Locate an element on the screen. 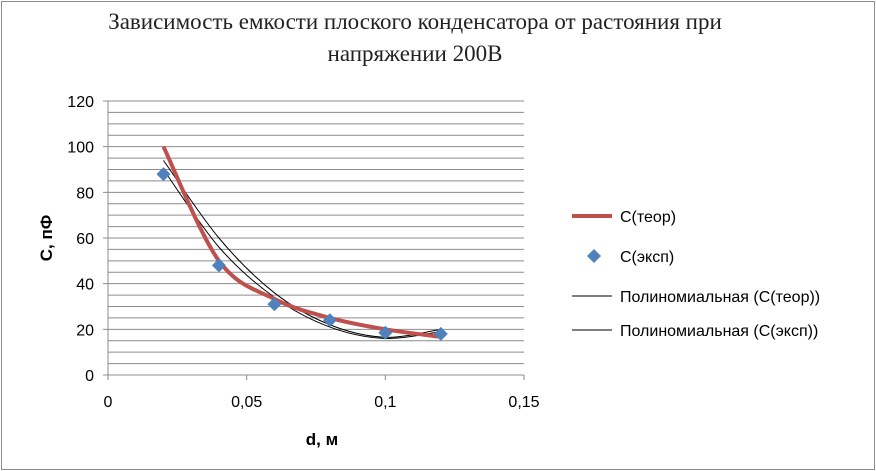 The image size is (876, 471). x-axis-title: d, м is located at coordinates (322, 439).